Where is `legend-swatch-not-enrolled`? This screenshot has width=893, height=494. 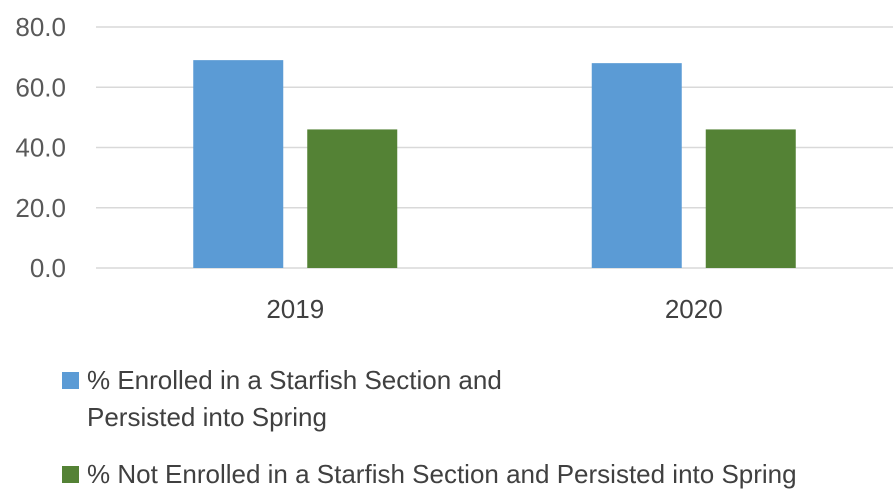 legend-swatch-not-enrolled is located at coordinates (70, 474).